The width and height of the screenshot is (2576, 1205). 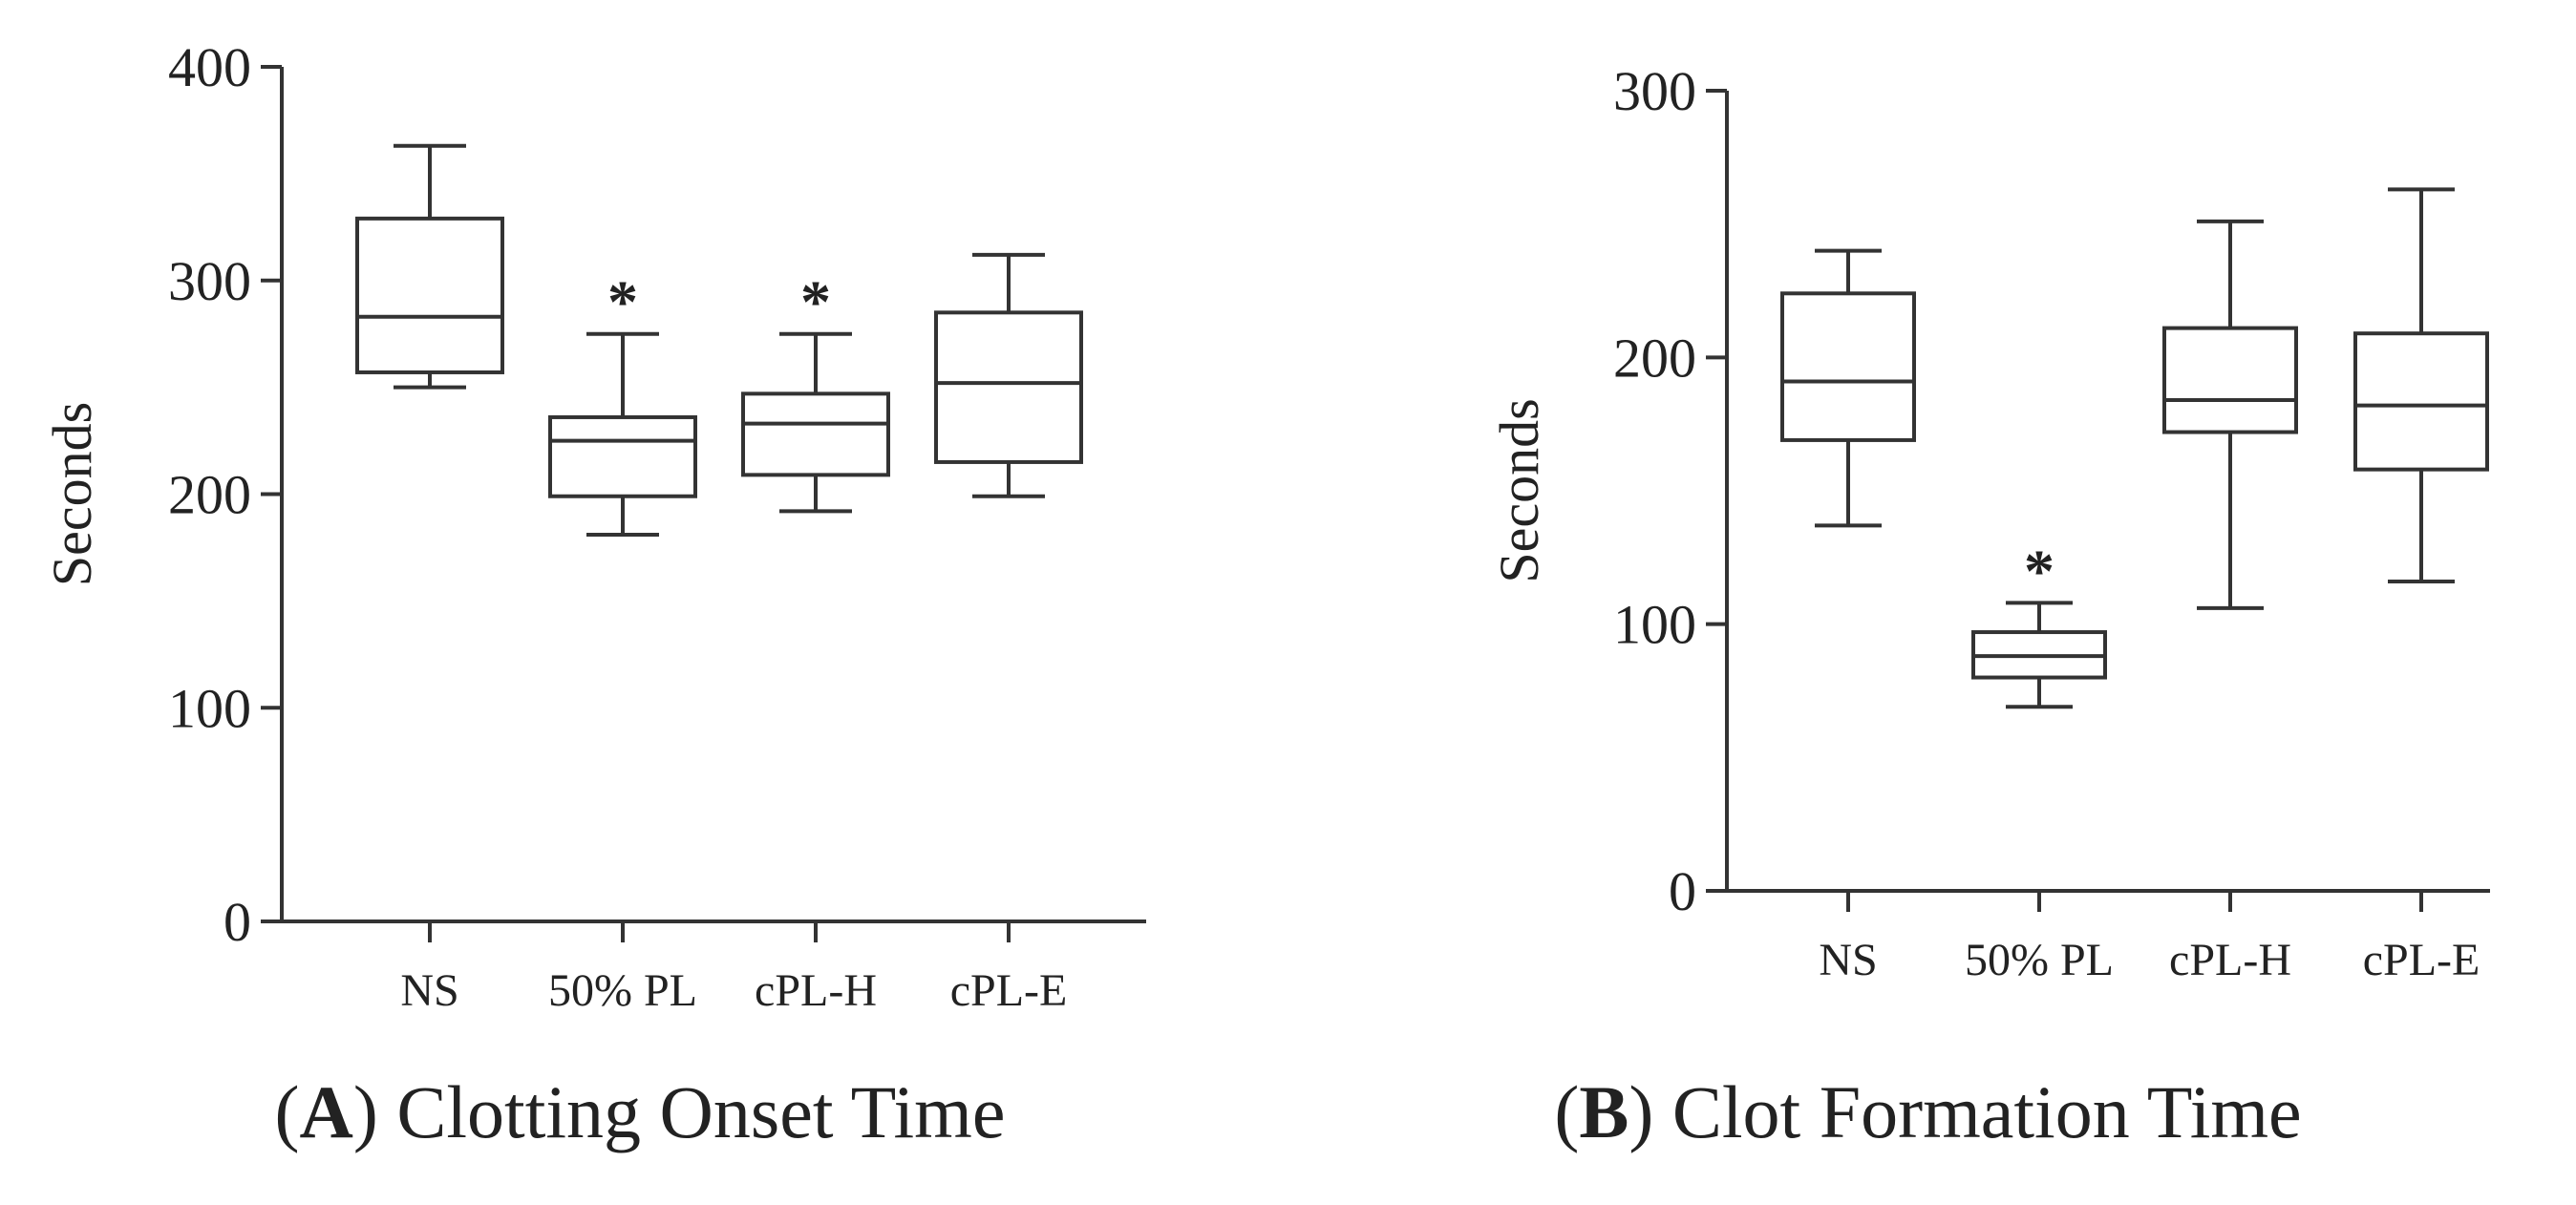 I want to click on y-tick-label: 400, so click(x=209, y=67).